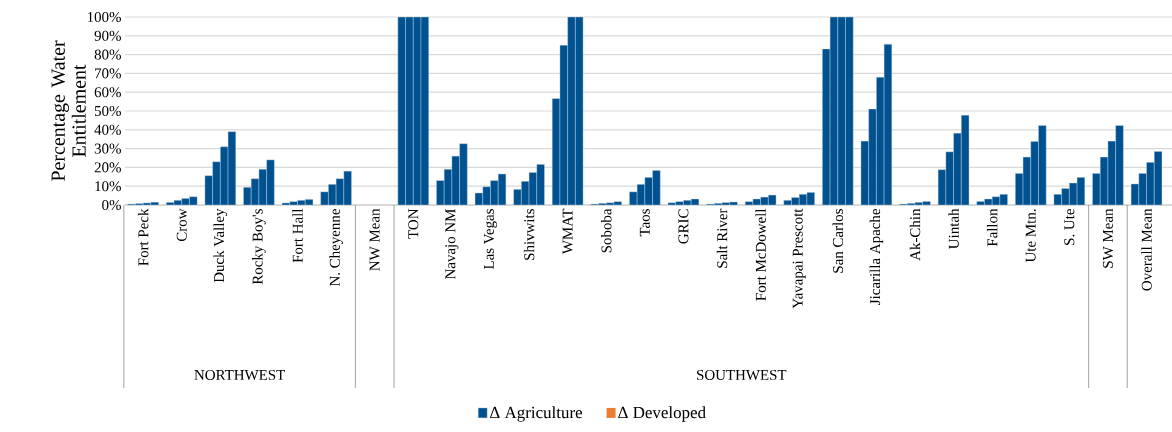  I want to click on x-tick-label: WMAT, so click(567, 231).